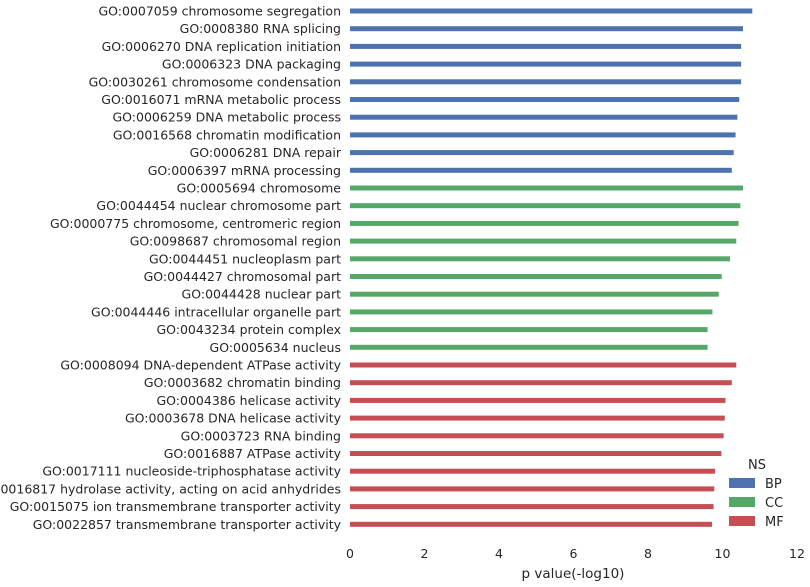 The height and width of the screenshot is (587, 810). I want to click on x-tick-label: 2, so click(425, 553).